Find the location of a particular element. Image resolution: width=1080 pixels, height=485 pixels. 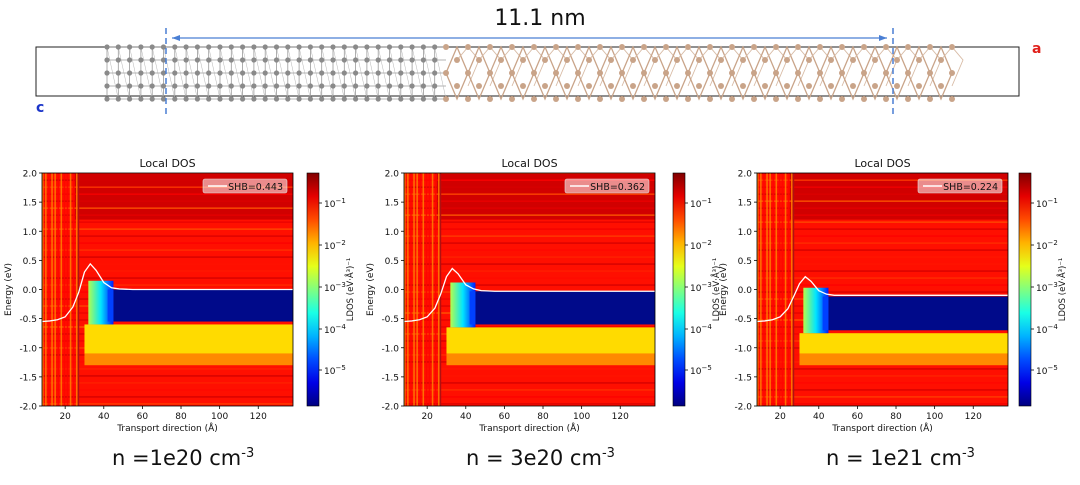

dim-arrow-right-head is located at coordinates (883, 38).